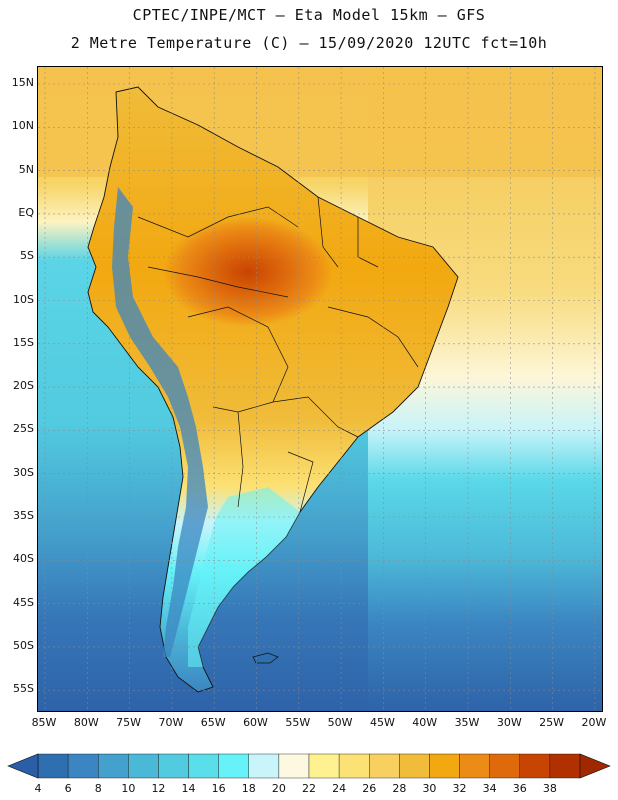 The width and height of the screenshot is (618, 800). I want to click on lat-tick-label: EQ, so click(26, 212).